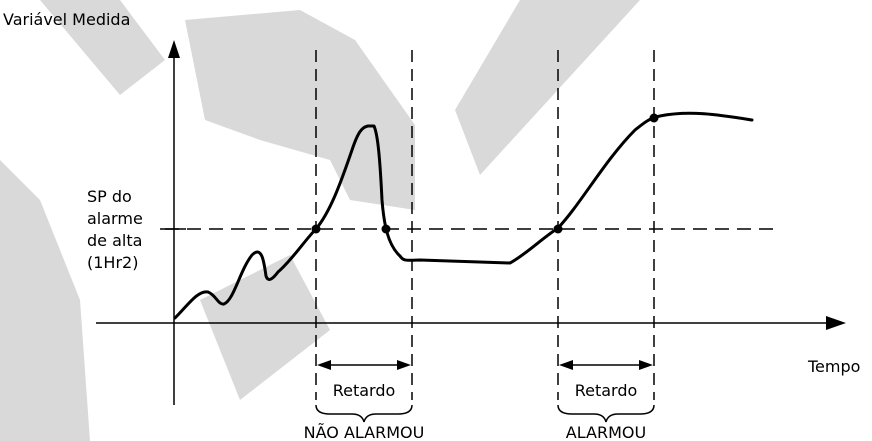 The image size is (872, 441). What do you see at coordinates (654, 118) in the screenshot?
I see `point-alarm-trigger` at bounding box center [654, 118].